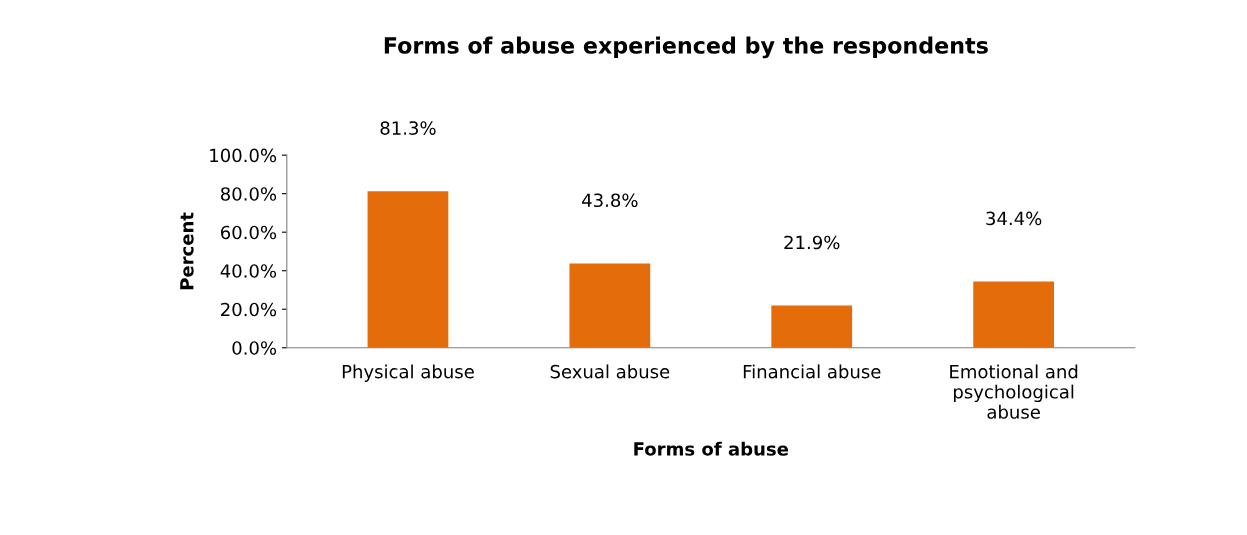 This screenshot has height=535, width=1247. What do you see at coordinates (610, 371) in the screenshot?
I see `x-tick-label: Sexual abuse` at bounding box center [610, 371].